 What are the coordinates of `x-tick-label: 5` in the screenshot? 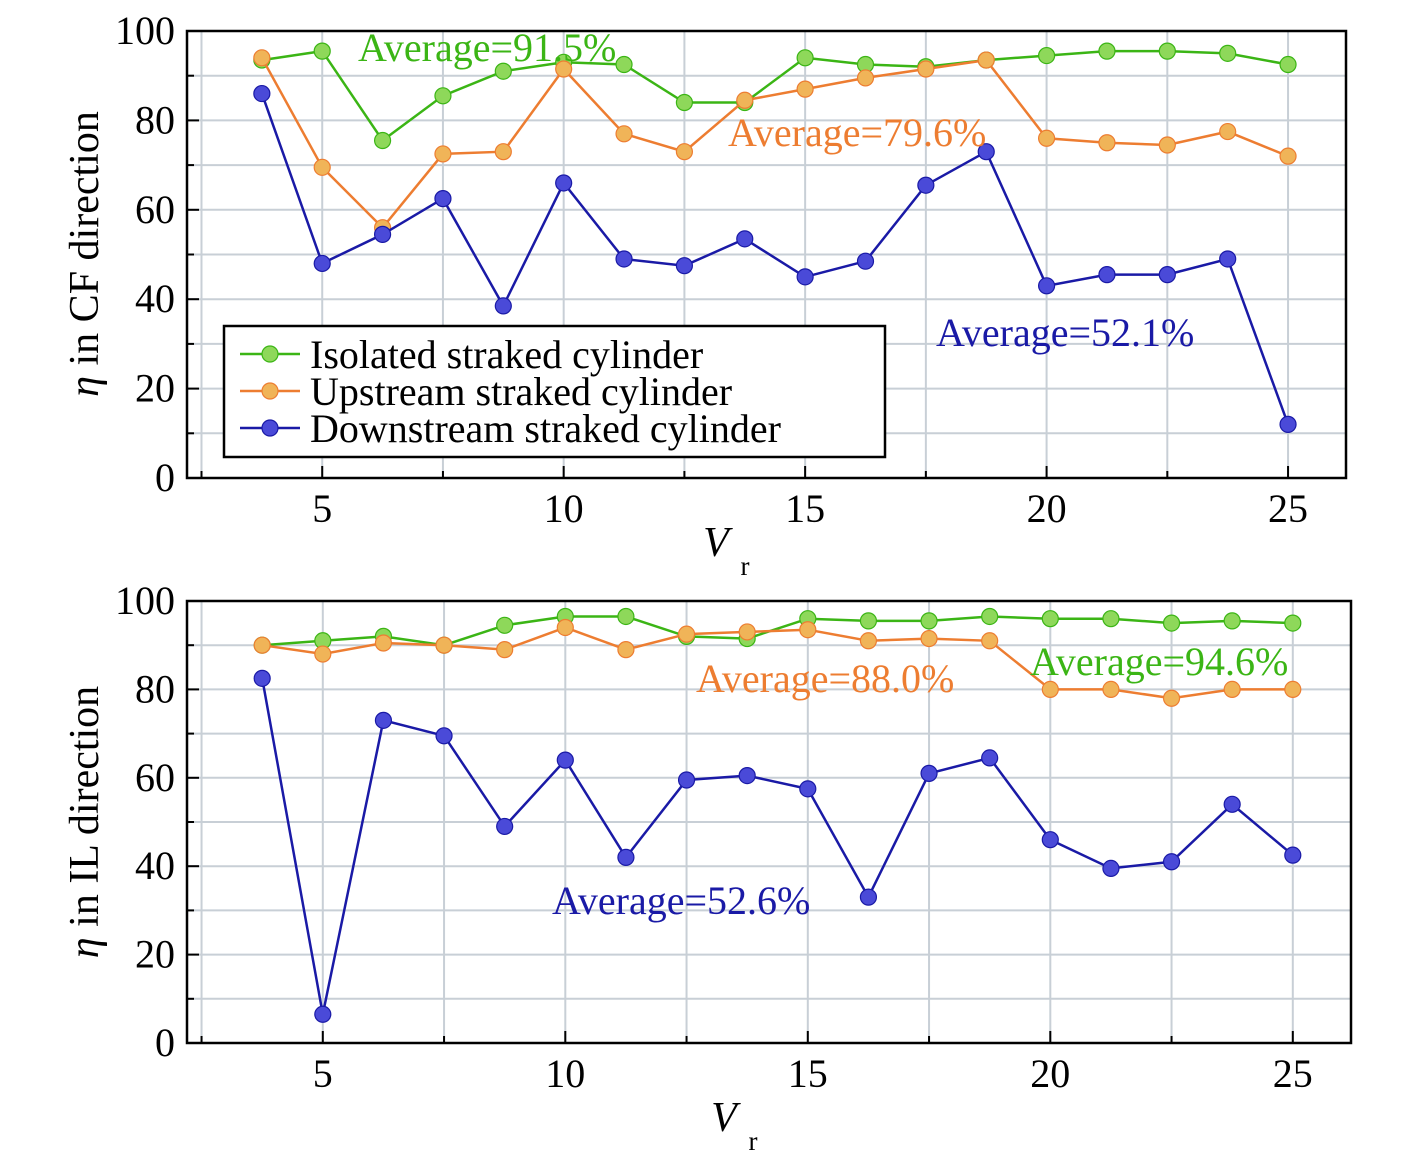 It's located at (322, 508).